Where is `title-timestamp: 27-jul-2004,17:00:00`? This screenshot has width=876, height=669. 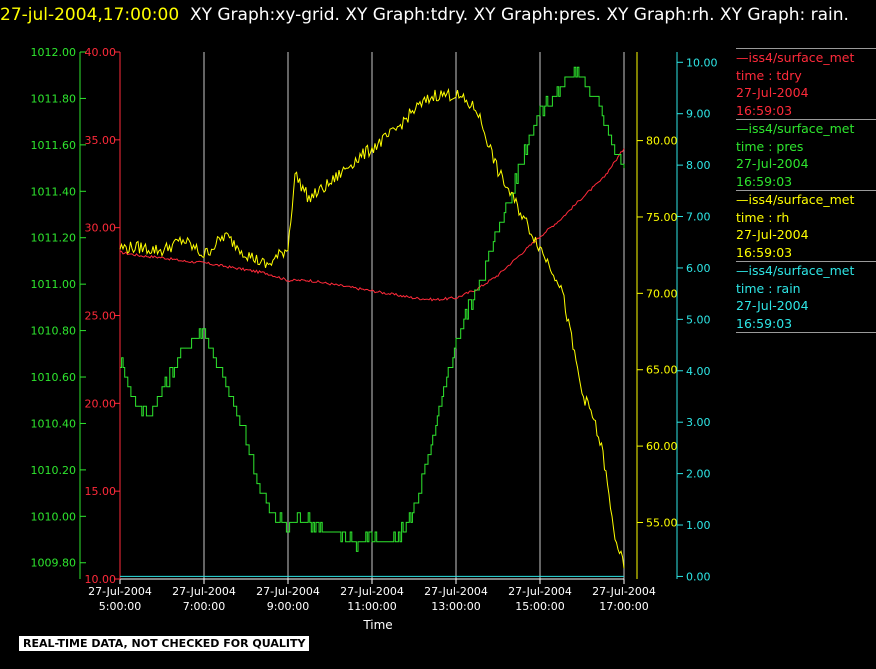 title-timestamp: 27-jul-2004,17:00:00 is located at coordinates (90, 15).